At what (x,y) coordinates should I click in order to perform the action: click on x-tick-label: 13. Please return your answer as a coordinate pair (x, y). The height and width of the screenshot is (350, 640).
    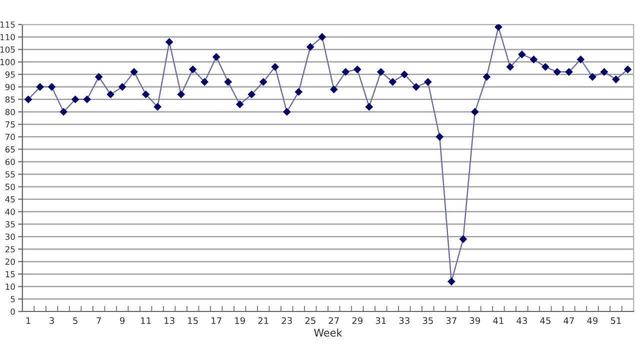
    Looking at the image, I should click on (169, 320).